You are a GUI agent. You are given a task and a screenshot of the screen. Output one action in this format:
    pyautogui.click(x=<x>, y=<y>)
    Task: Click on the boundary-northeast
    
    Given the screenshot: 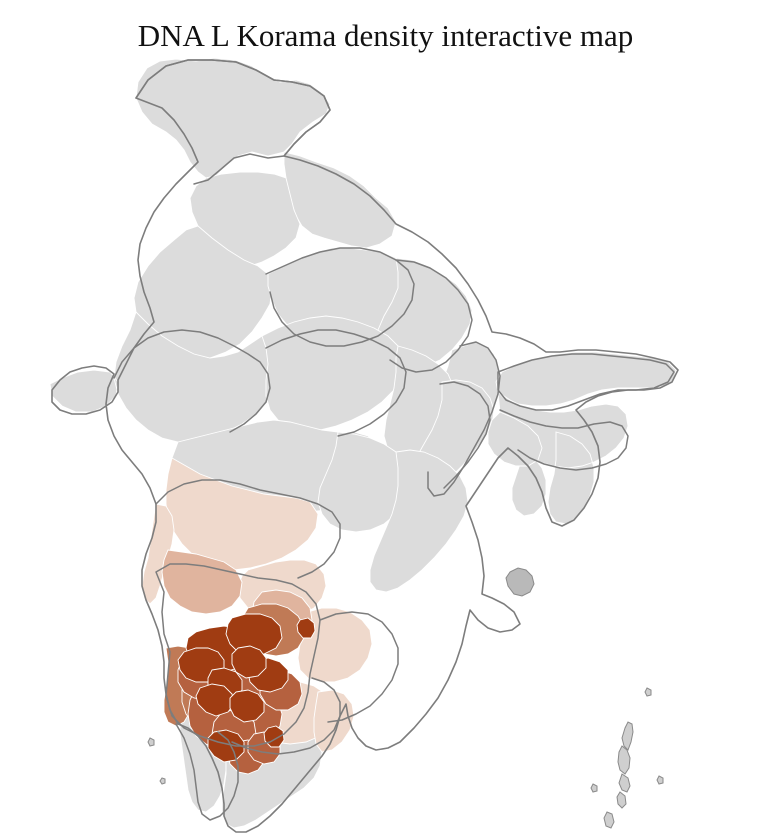 What is the action you would take?
    pyautogui.click(x=586, y=382)
    